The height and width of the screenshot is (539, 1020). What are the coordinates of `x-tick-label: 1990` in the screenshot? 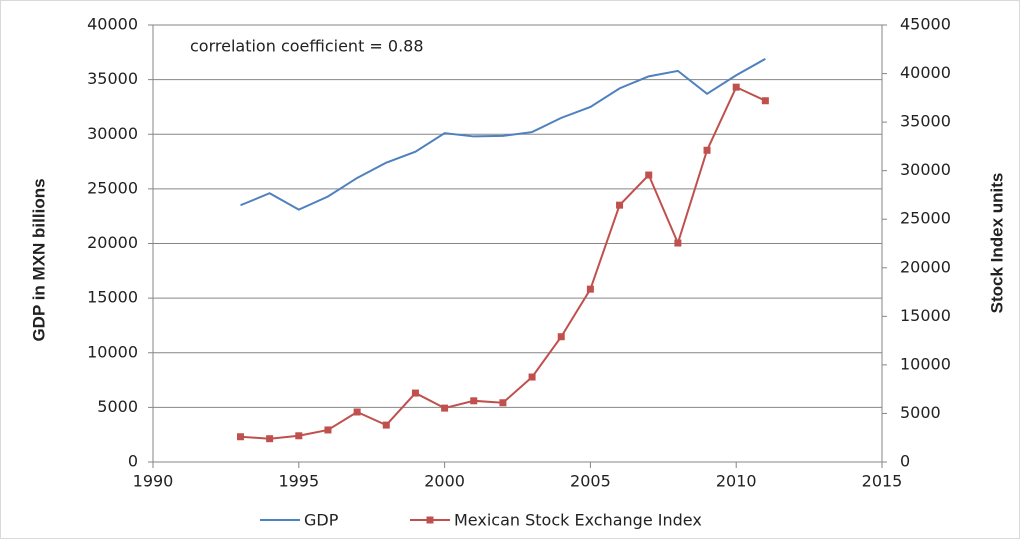 It's located at (153, 481).